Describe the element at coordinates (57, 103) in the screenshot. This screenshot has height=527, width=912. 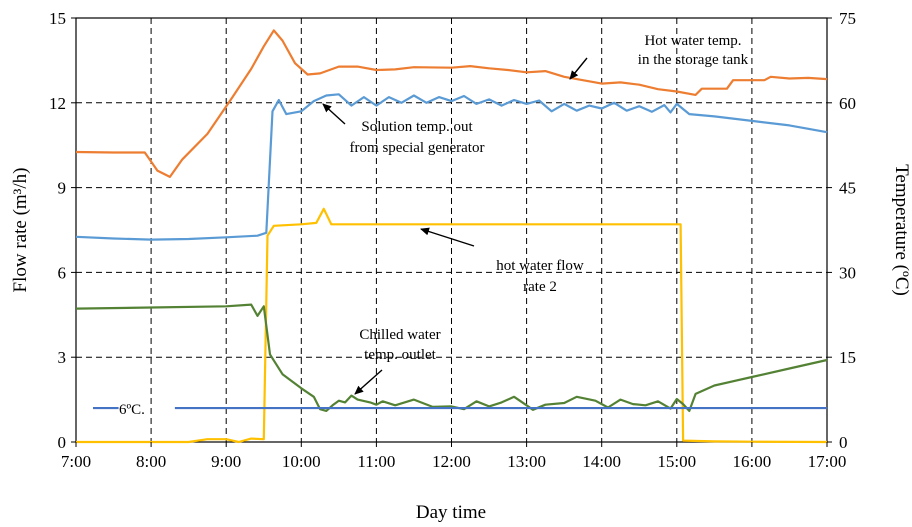
I see `left-tick-label: 12` at that location.